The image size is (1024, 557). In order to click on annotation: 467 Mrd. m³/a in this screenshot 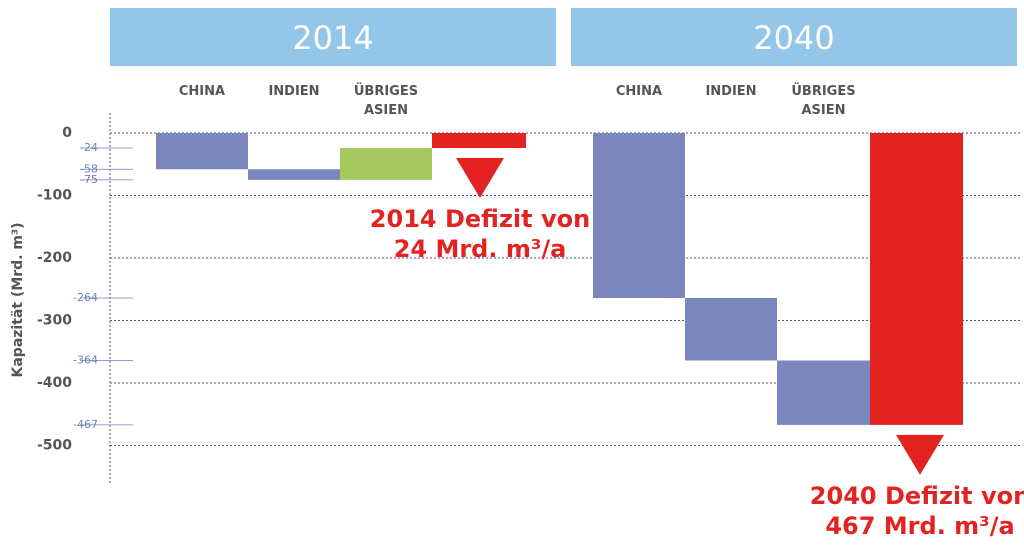, I will do `click(919, 526)`.